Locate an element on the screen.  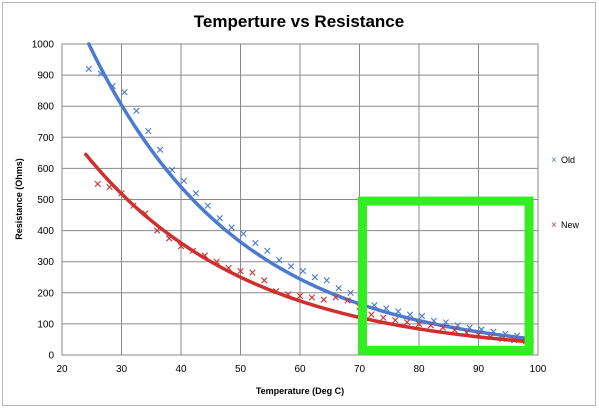
x-tick-labels: 20 30 40 50 60 70 80 90 100 is located at coordinates (301, 369).